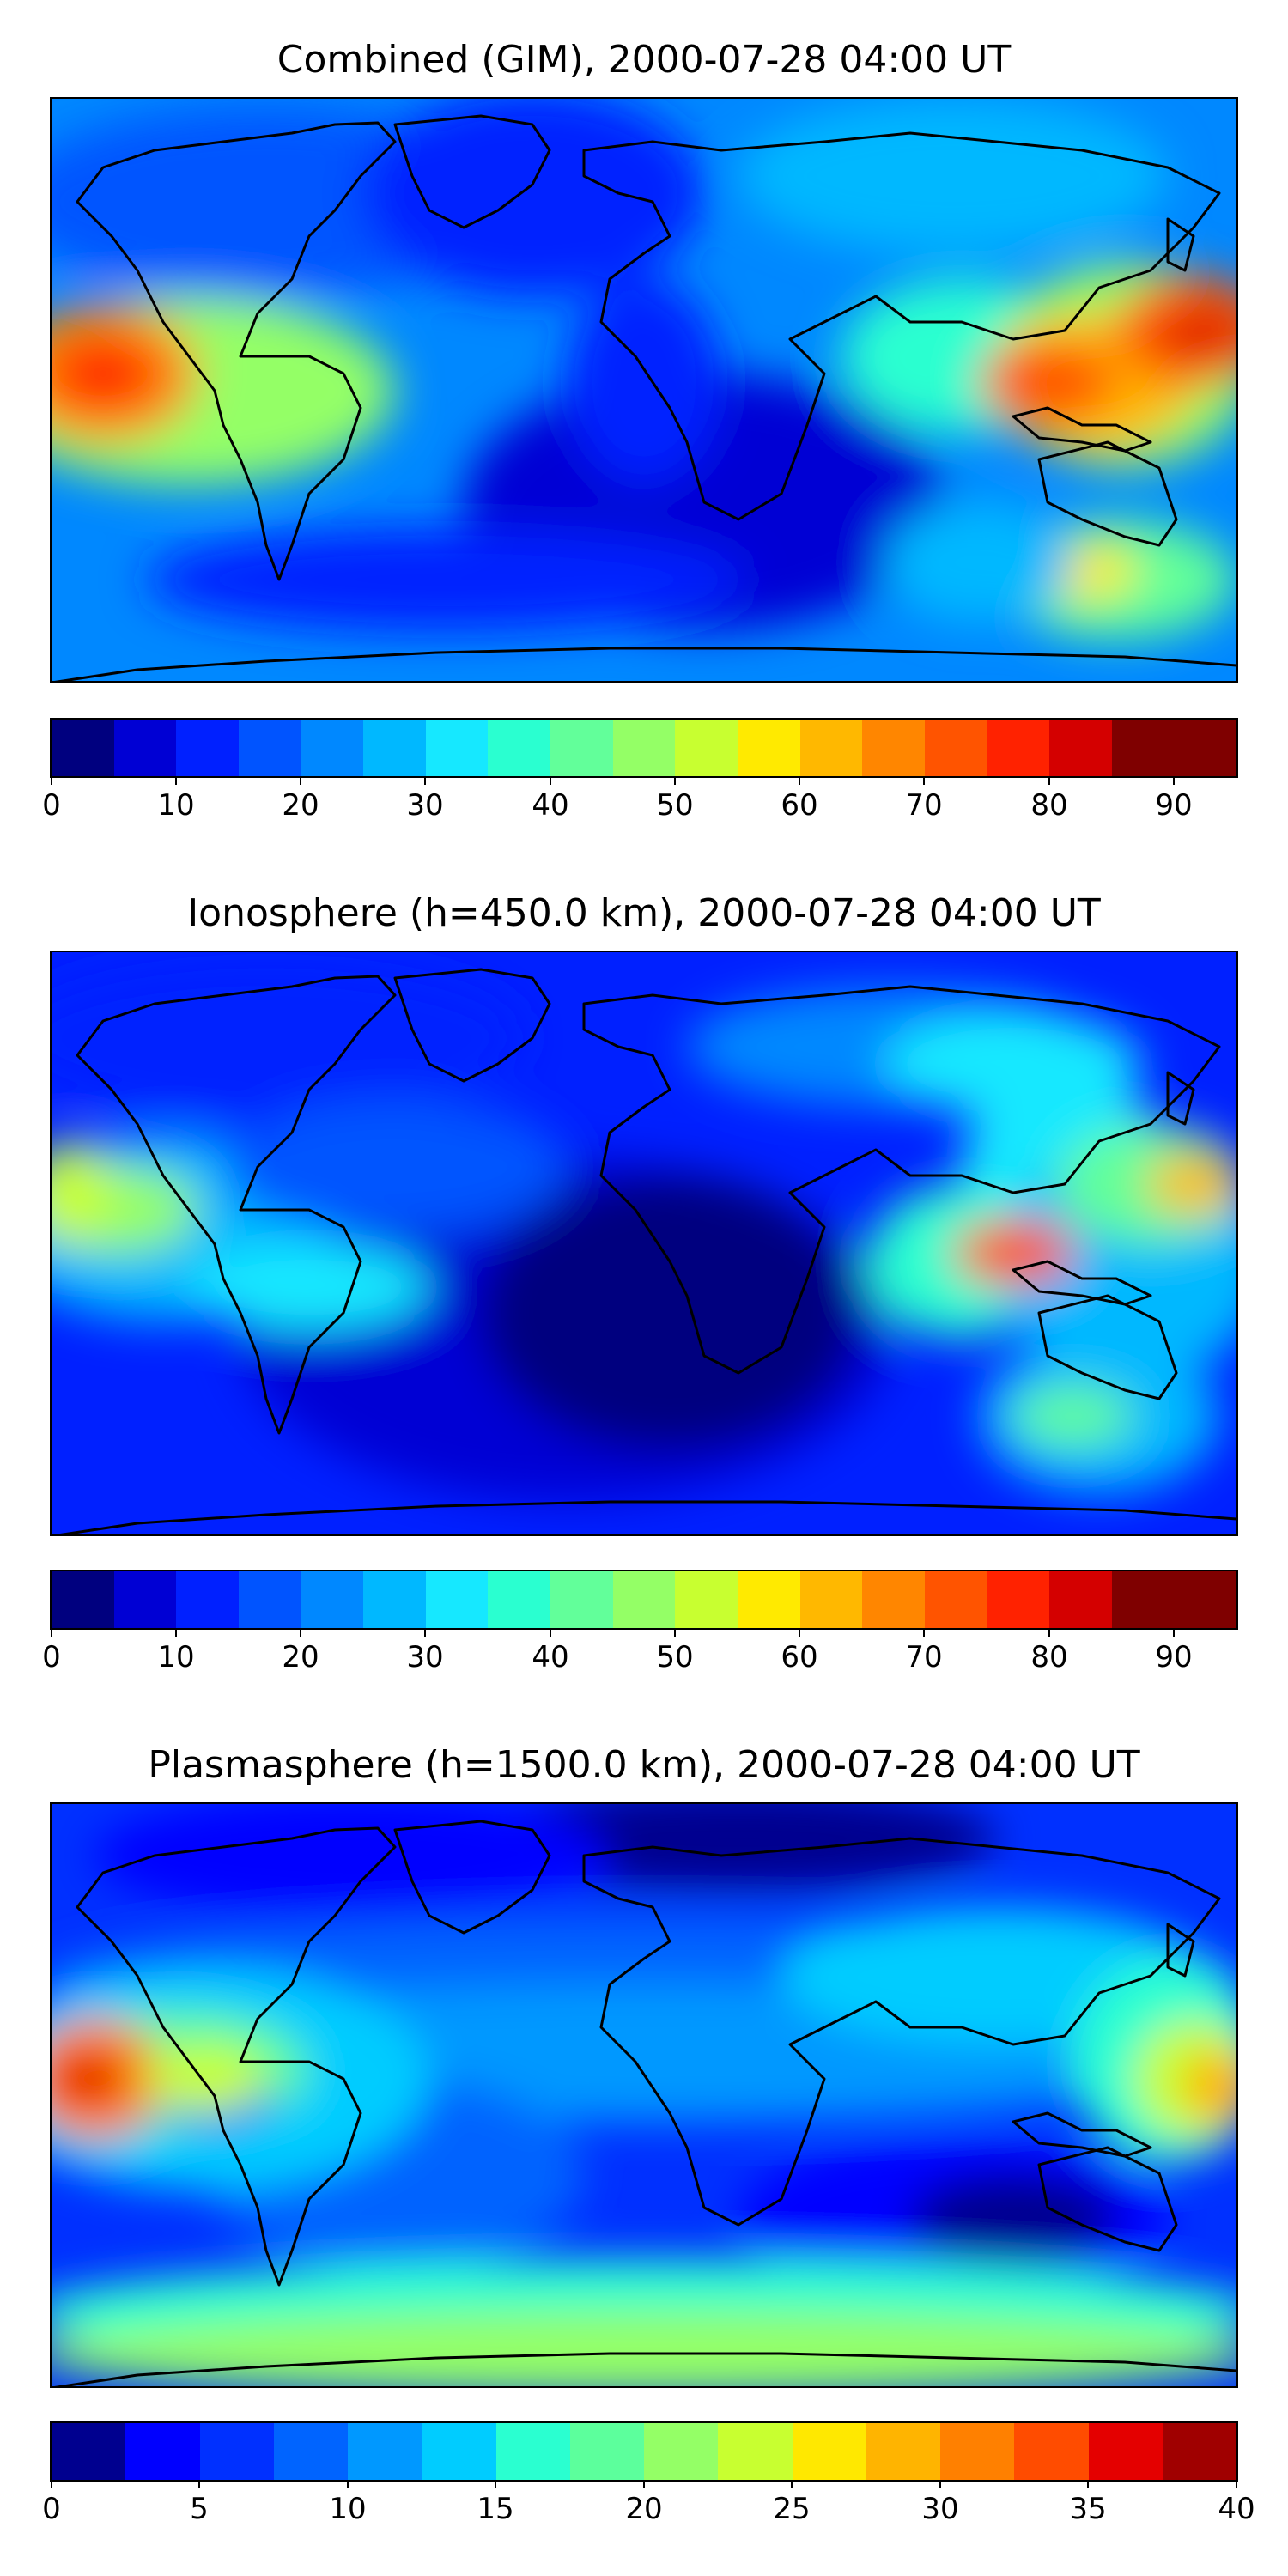 The height and width of the screenshot is (2576, 1288). I want to click on cbar-3-tick-label: 10, so click(348, 2509).